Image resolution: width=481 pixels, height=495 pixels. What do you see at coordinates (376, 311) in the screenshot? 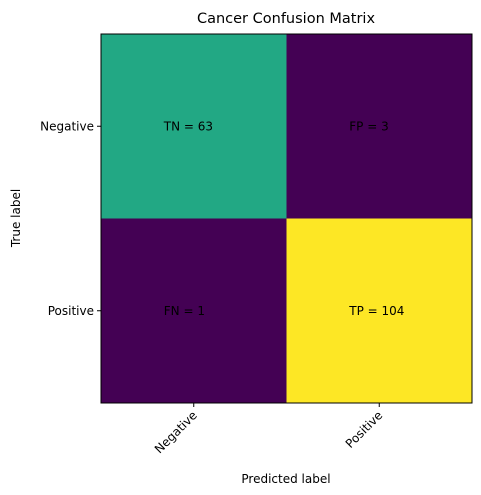
I see `cell-value-label: TP = 104` at bounding box center [376, 311].